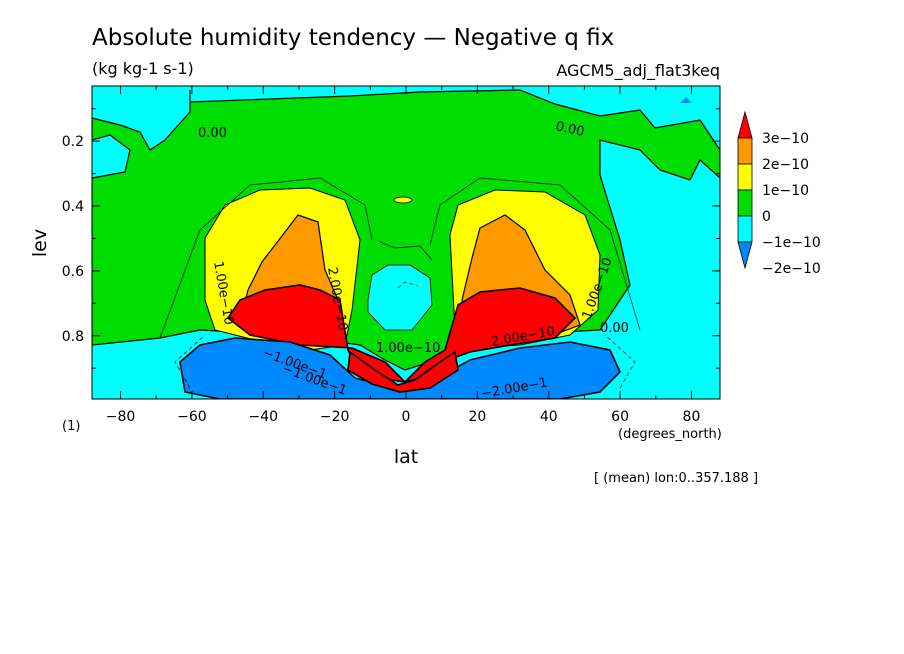 This screenshot has height=654, width=904. What do you see at coordinates (692, 417) in the screenshot?
I see `x-tick-label: 80` at bounding box center [692, 417].